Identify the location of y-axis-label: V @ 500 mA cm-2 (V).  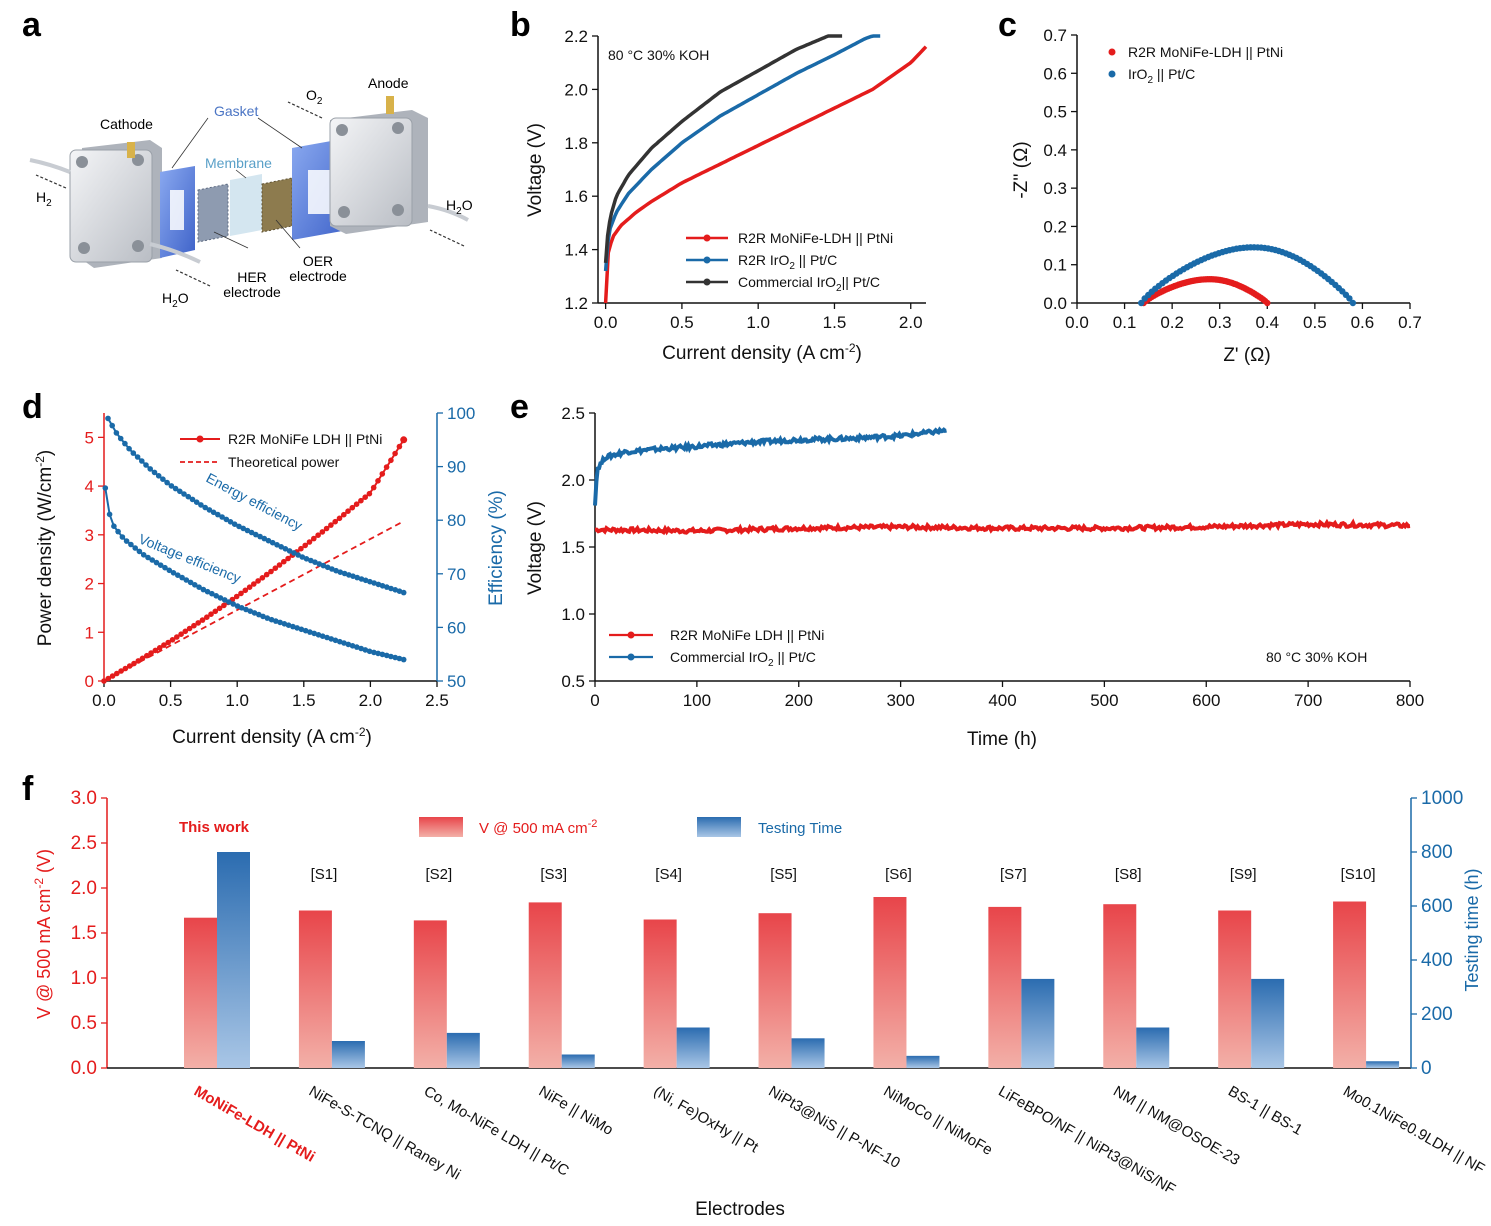
(43, 934).